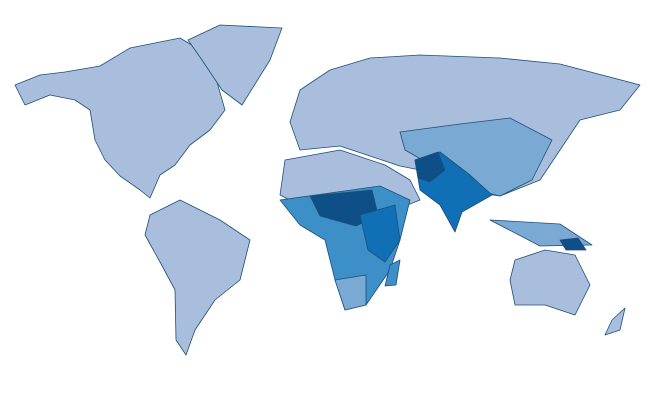  I want to click on australia, so click(550, 282).